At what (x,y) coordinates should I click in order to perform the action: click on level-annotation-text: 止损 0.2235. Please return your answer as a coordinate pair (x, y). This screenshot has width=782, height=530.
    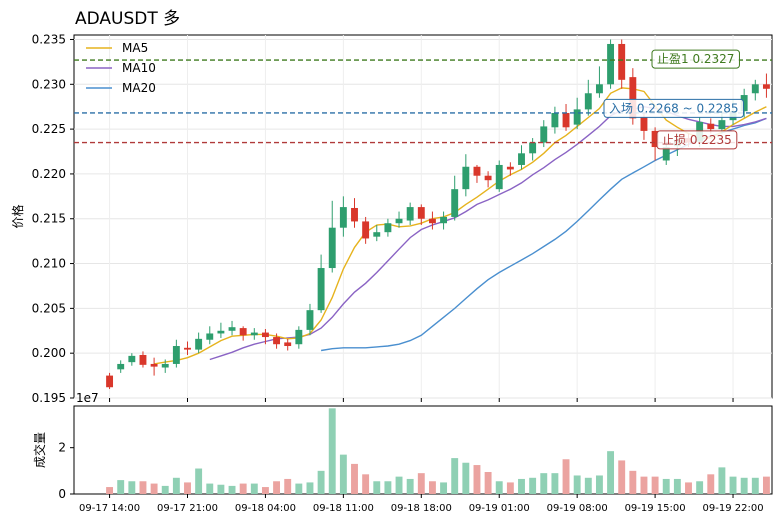
    Looking at the image, I should click on (697, 140).